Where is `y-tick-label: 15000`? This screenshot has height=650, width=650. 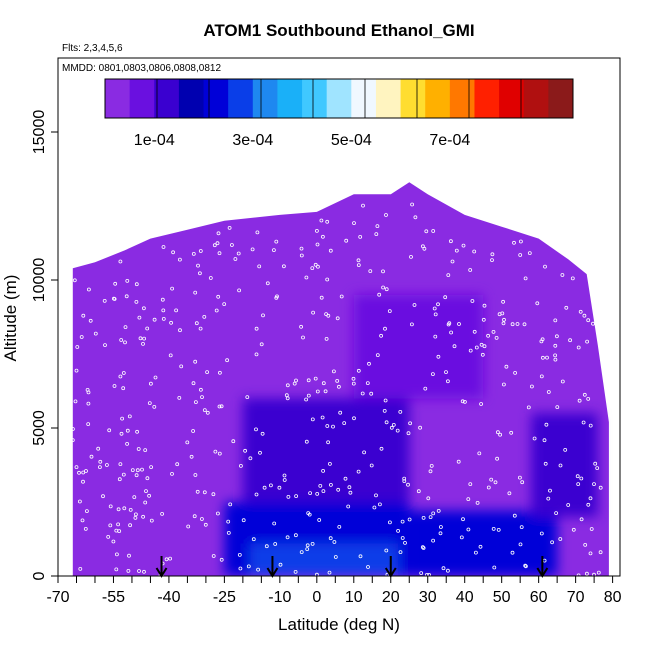 y-tick-label: 15000 is located at coordinates (39, 132).